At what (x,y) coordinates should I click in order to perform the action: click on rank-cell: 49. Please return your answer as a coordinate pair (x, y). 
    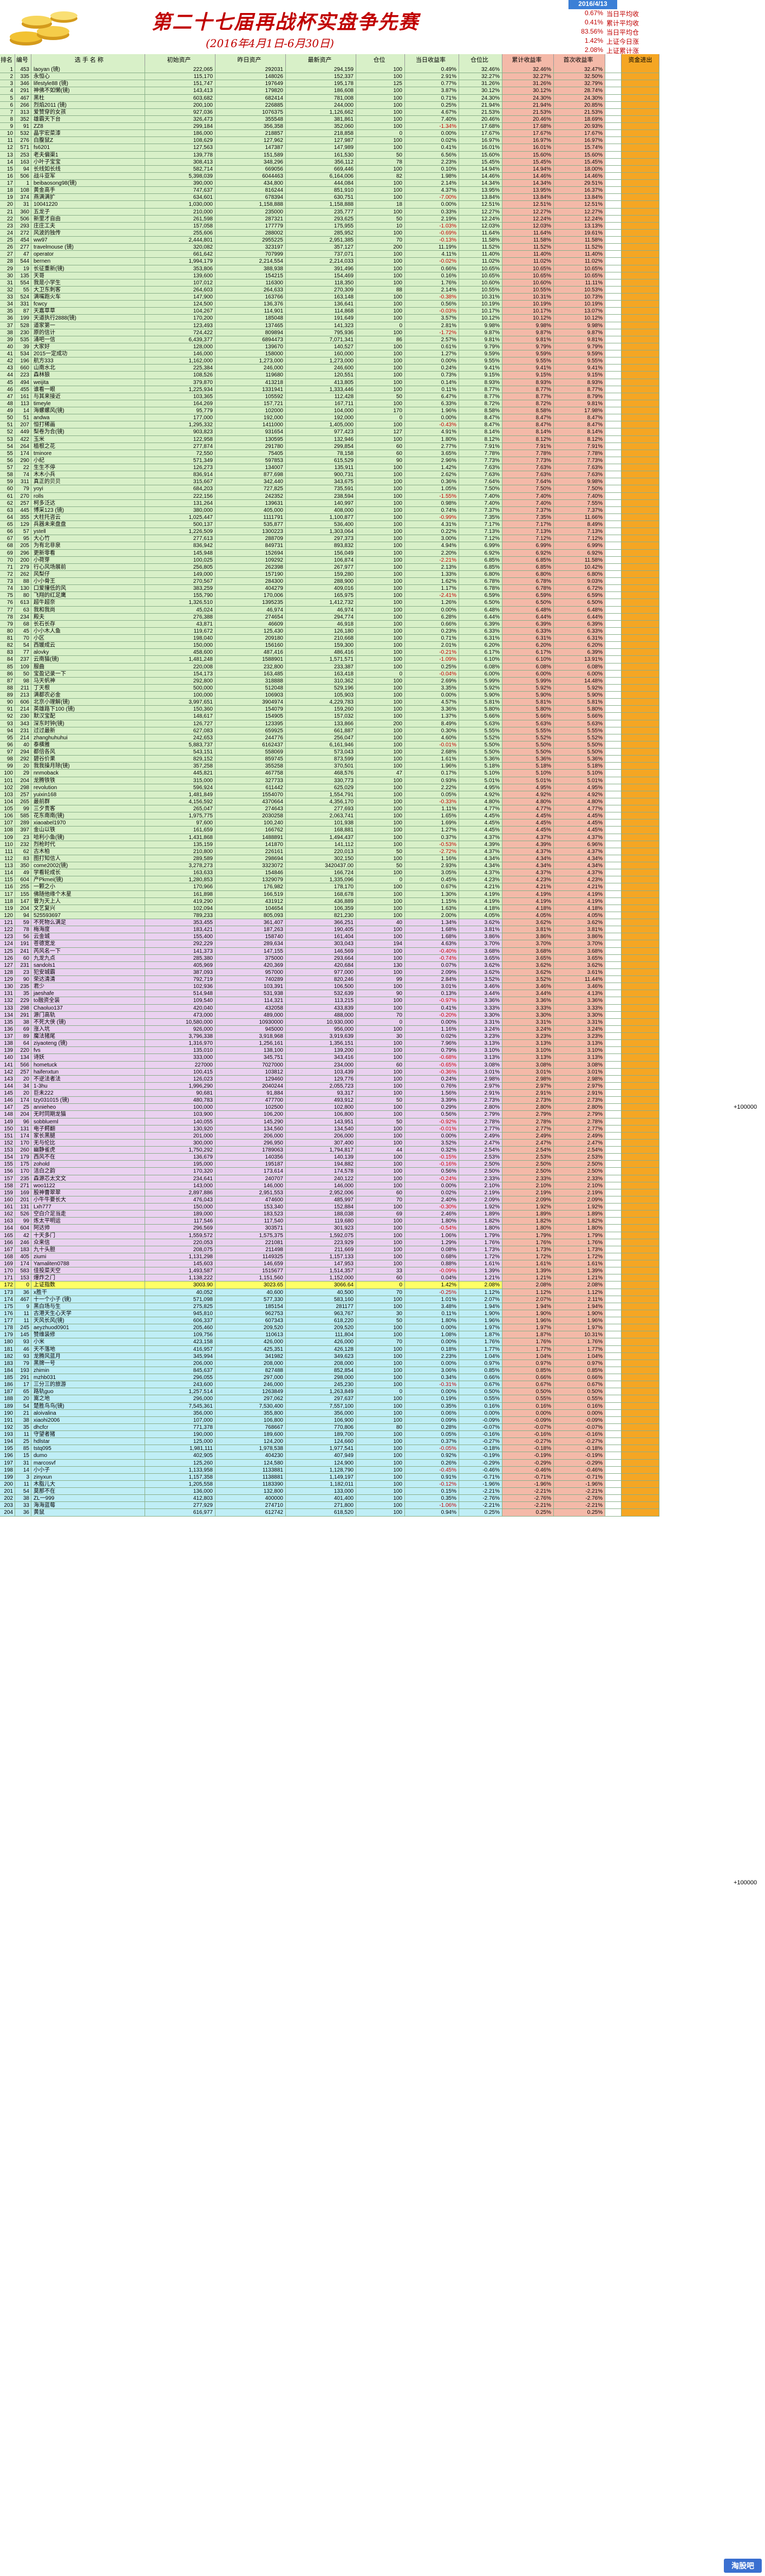
    Looking at the image, I should click on (7, 411).